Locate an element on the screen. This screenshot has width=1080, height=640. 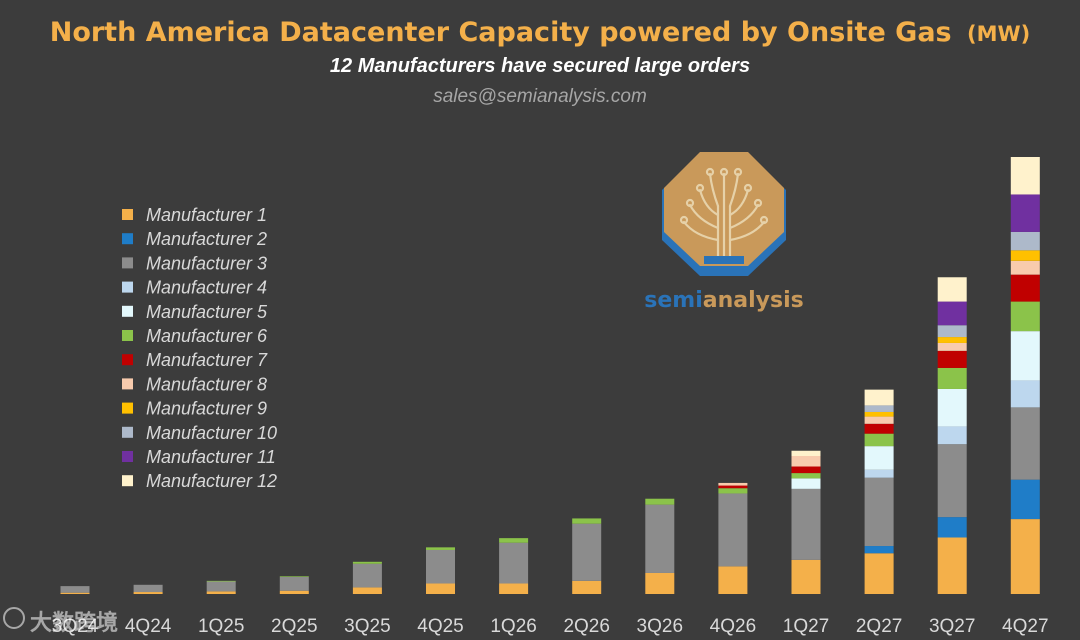
legend-label: Manufacturer 4 is located at coordinates (206, 288).